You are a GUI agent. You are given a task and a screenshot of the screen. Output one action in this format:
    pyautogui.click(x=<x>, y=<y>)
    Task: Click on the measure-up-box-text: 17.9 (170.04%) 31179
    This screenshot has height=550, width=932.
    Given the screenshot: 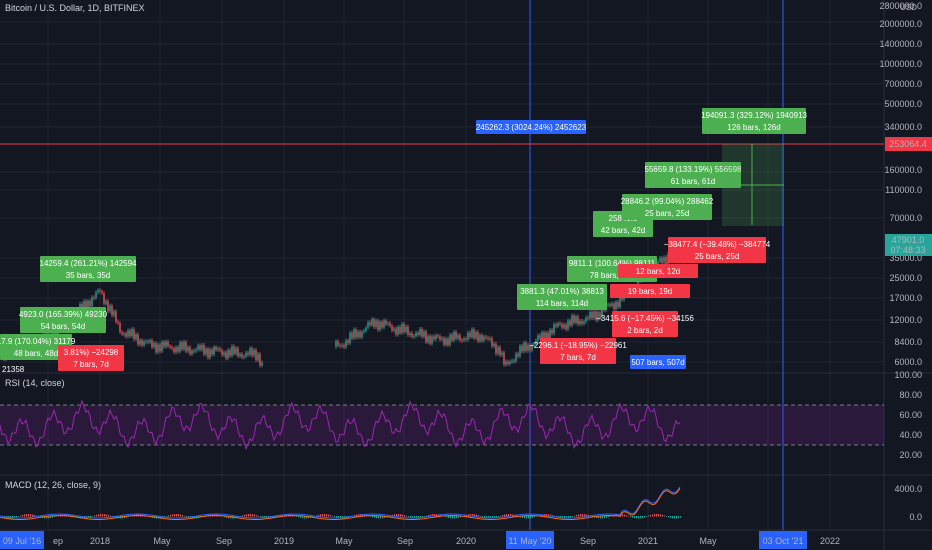 What is the action you would take?
    pyautogui.click(x=38, y=341)
    